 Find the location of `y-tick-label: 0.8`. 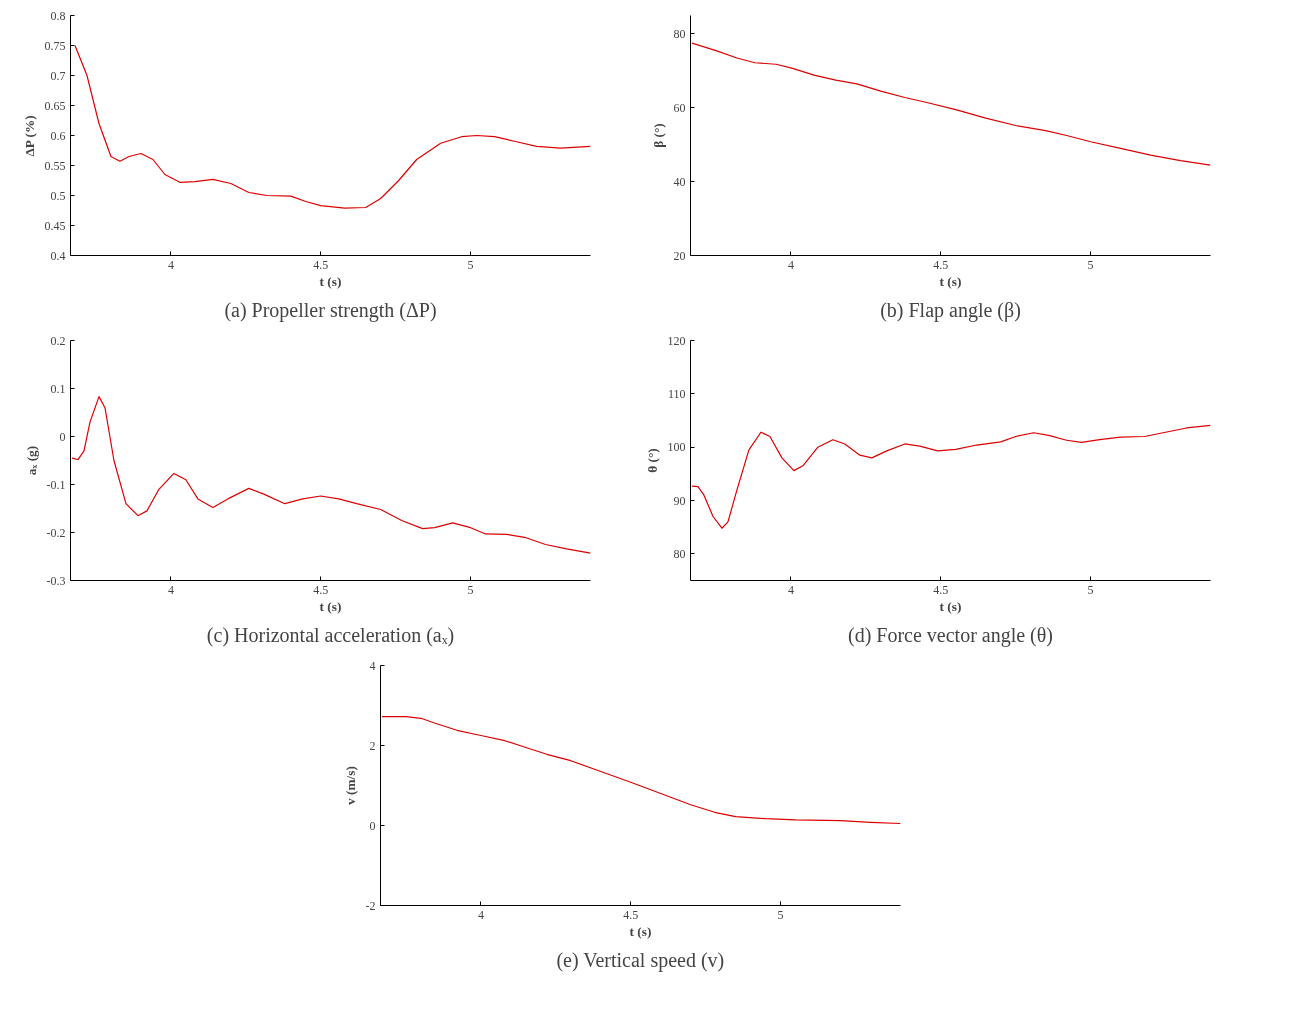

y-tick-label: 0.8 is located at coordinates (58, 15).